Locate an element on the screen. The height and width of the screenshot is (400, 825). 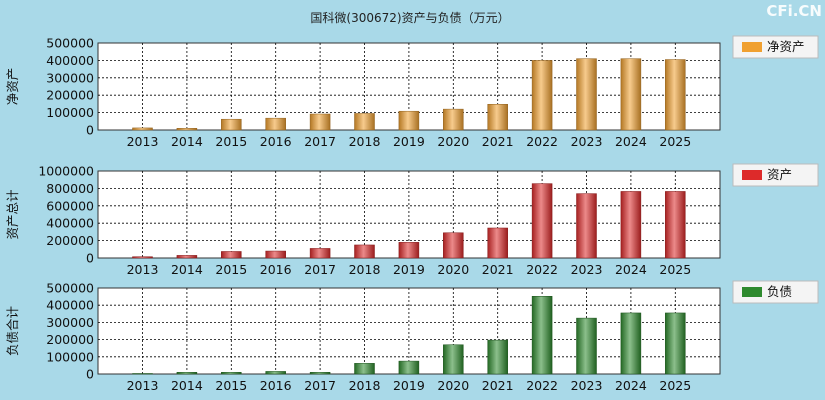
y-tick-label: 1000000 is located at coordinates (66, 171).